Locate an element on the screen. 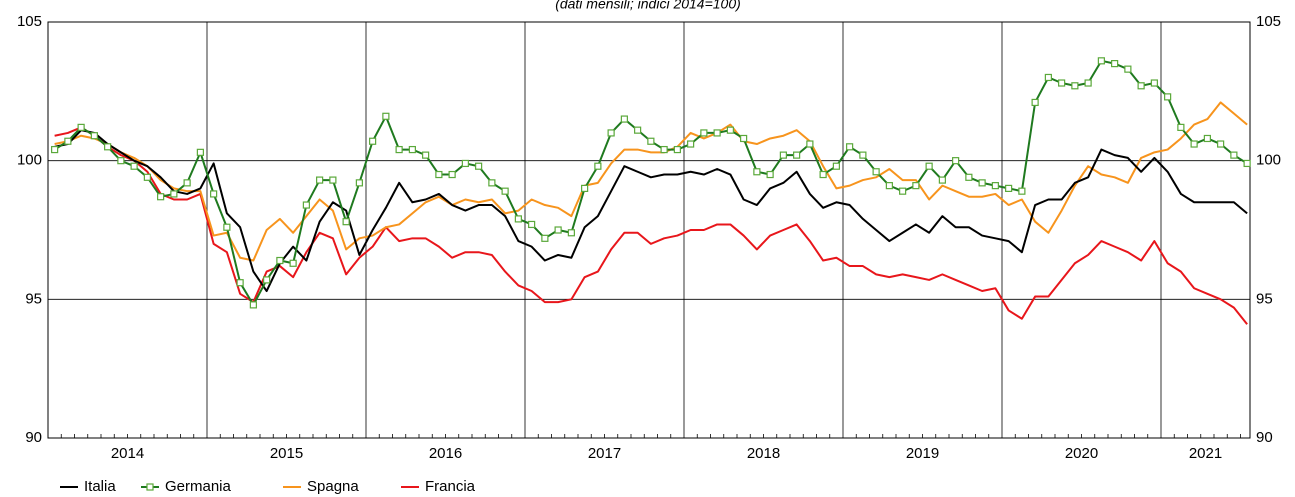 The width and height of the screenshot is (1295, 497). chart-subtitle: (dati mensili; indici 2014=100) is located at coordinates (648, 6).